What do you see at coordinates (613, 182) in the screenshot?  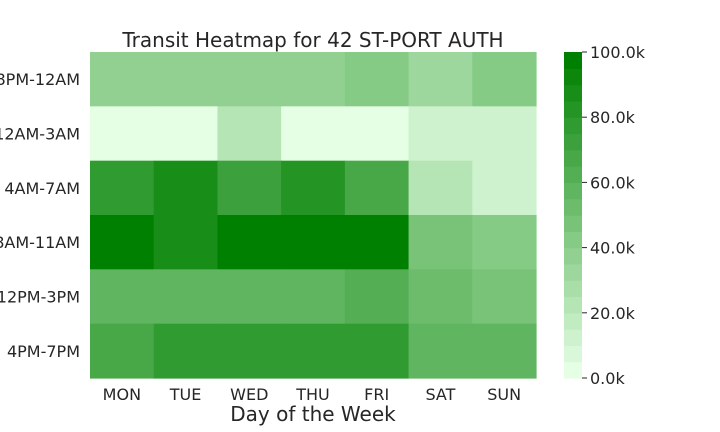 I see `colorbar-tick-label: 60.0k` at bounding box center [613, 182].